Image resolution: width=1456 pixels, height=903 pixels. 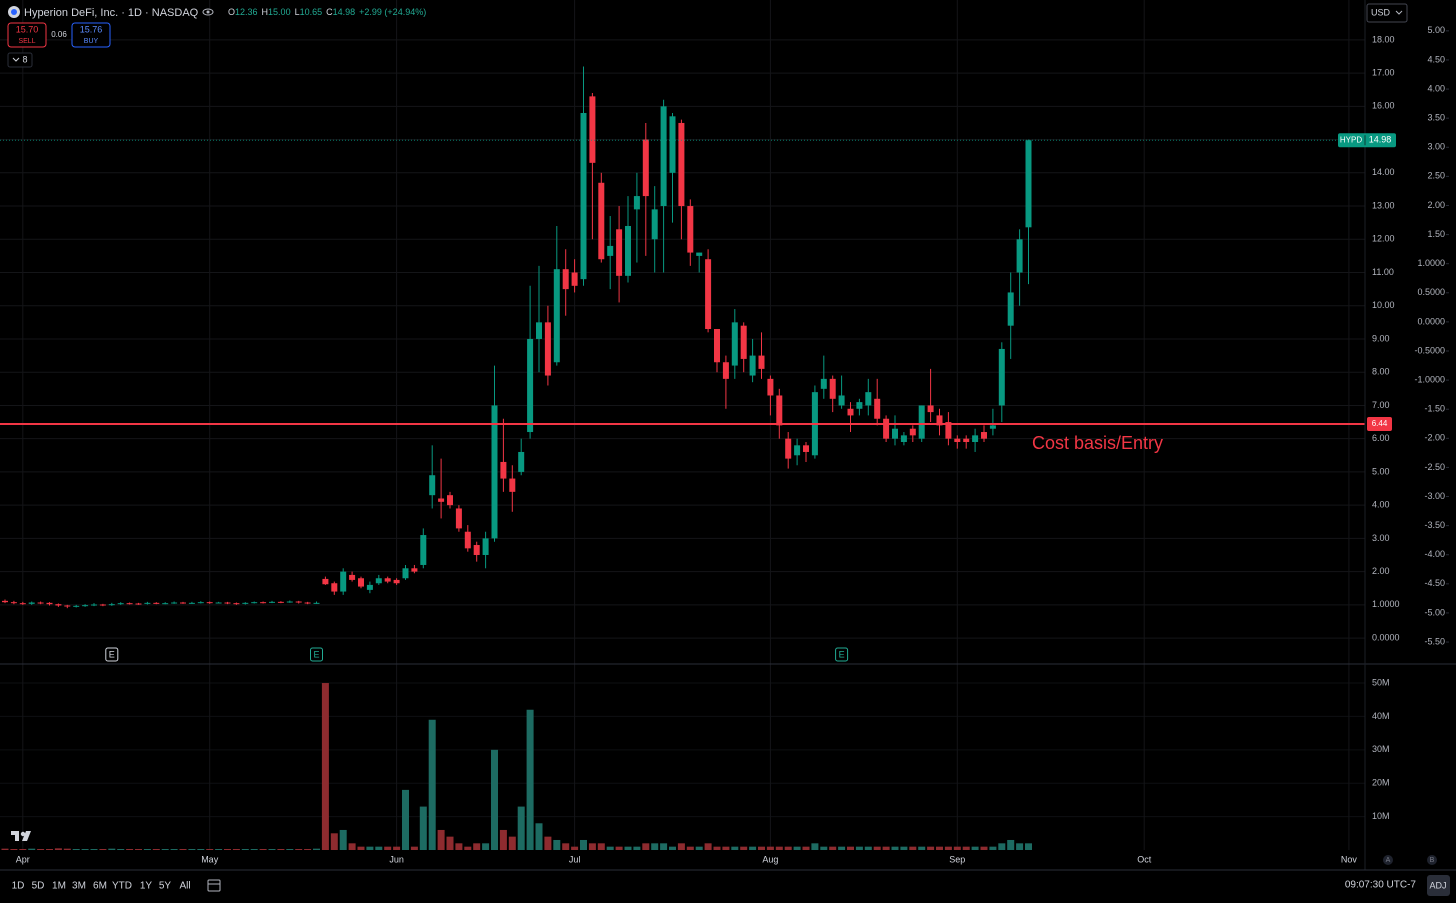 What do you see at coordinates (1381, 338) in the screenshot?
I see `y-tick-label: 9.00` at bounding box center [1381, 338].